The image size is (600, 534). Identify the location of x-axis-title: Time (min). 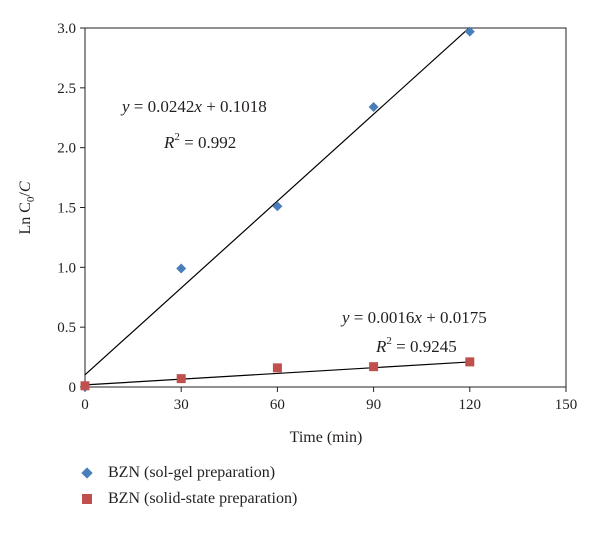
(326, 437).